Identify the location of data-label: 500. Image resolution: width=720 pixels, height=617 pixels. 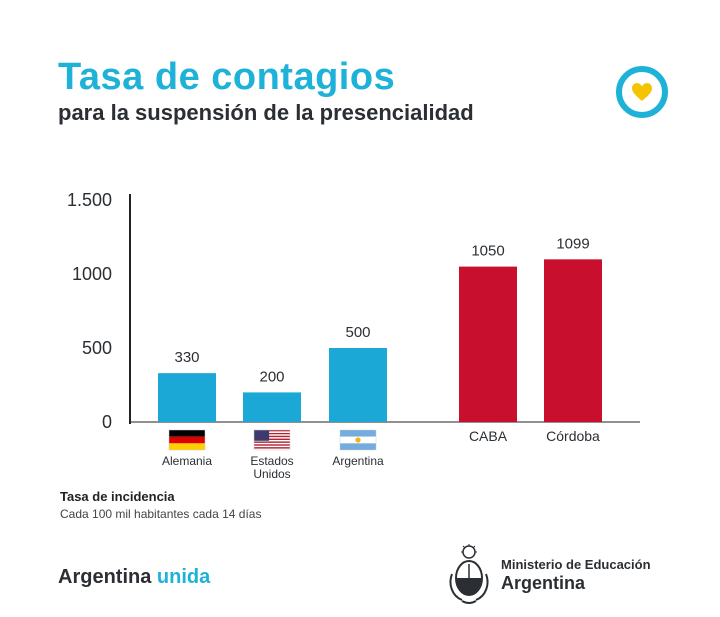
(357, 332).